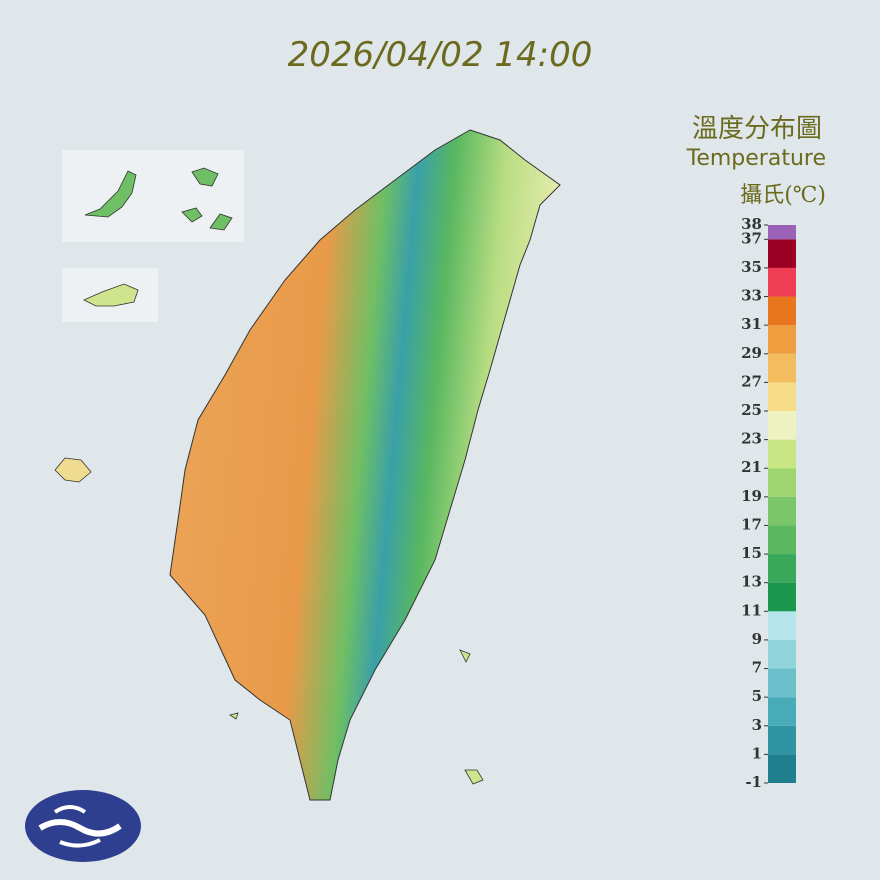  Describe the element at coordinates (751, 353) in the screenshot. I see `tick-label: 29` at that location.